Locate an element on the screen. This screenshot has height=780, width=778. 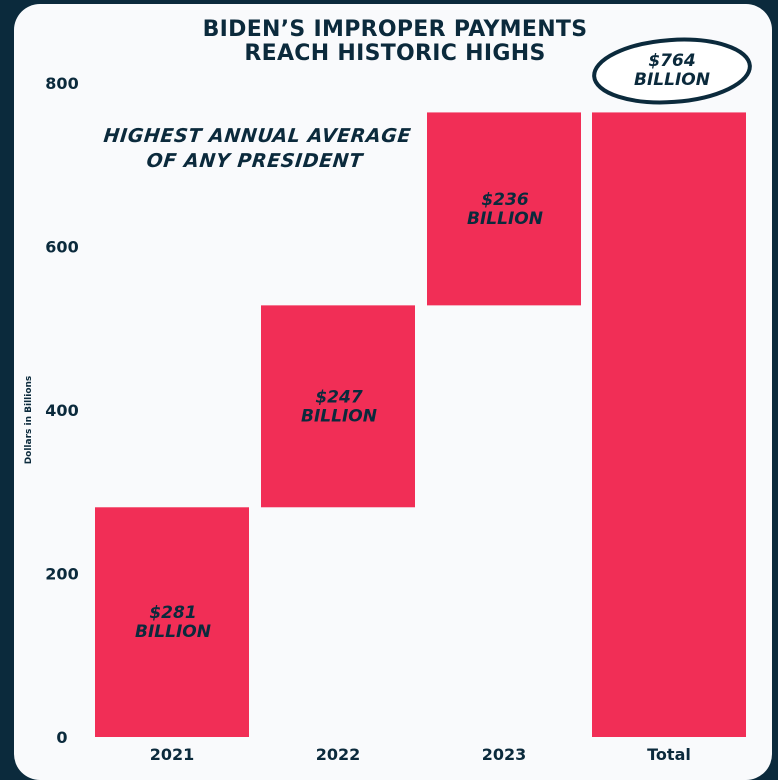
bar-2021 is located at coordinates (172, 622).